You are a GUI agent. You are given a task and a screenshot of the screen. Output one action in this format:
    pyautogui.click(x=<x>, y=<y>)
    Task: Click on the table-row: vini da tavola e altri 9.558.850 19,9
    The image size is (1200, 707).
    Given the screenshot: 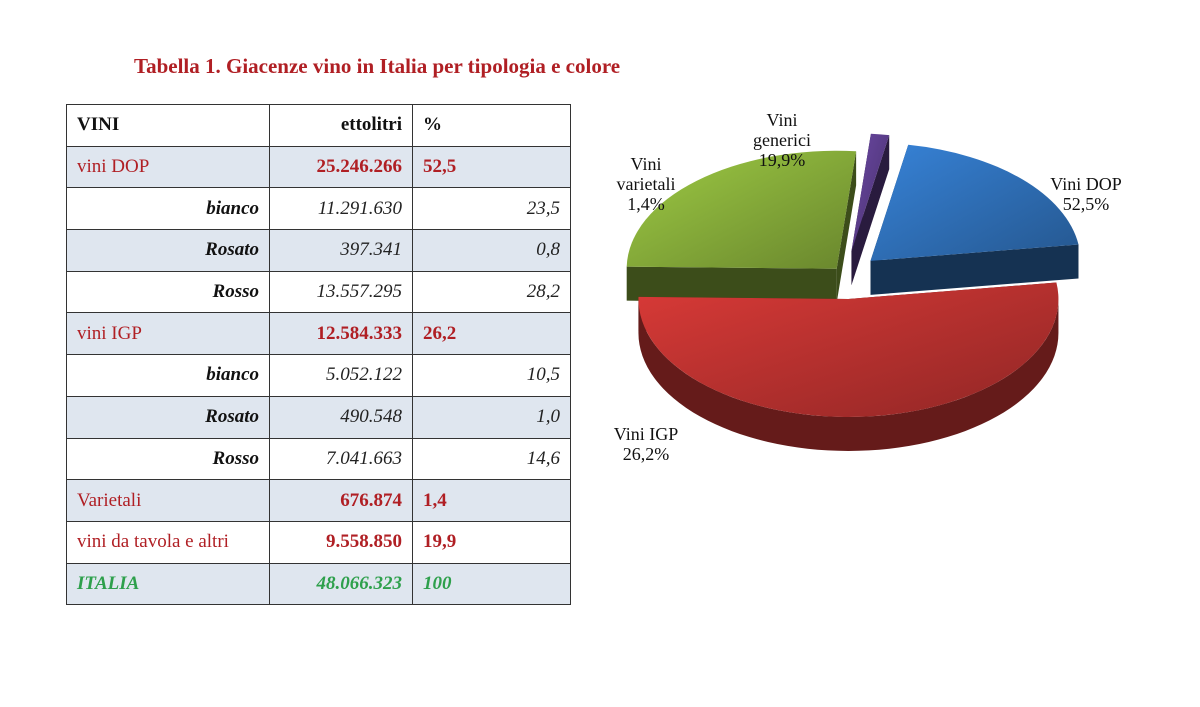 What is the action you would take?
    pyautogui.click(x=318, y=542)
    